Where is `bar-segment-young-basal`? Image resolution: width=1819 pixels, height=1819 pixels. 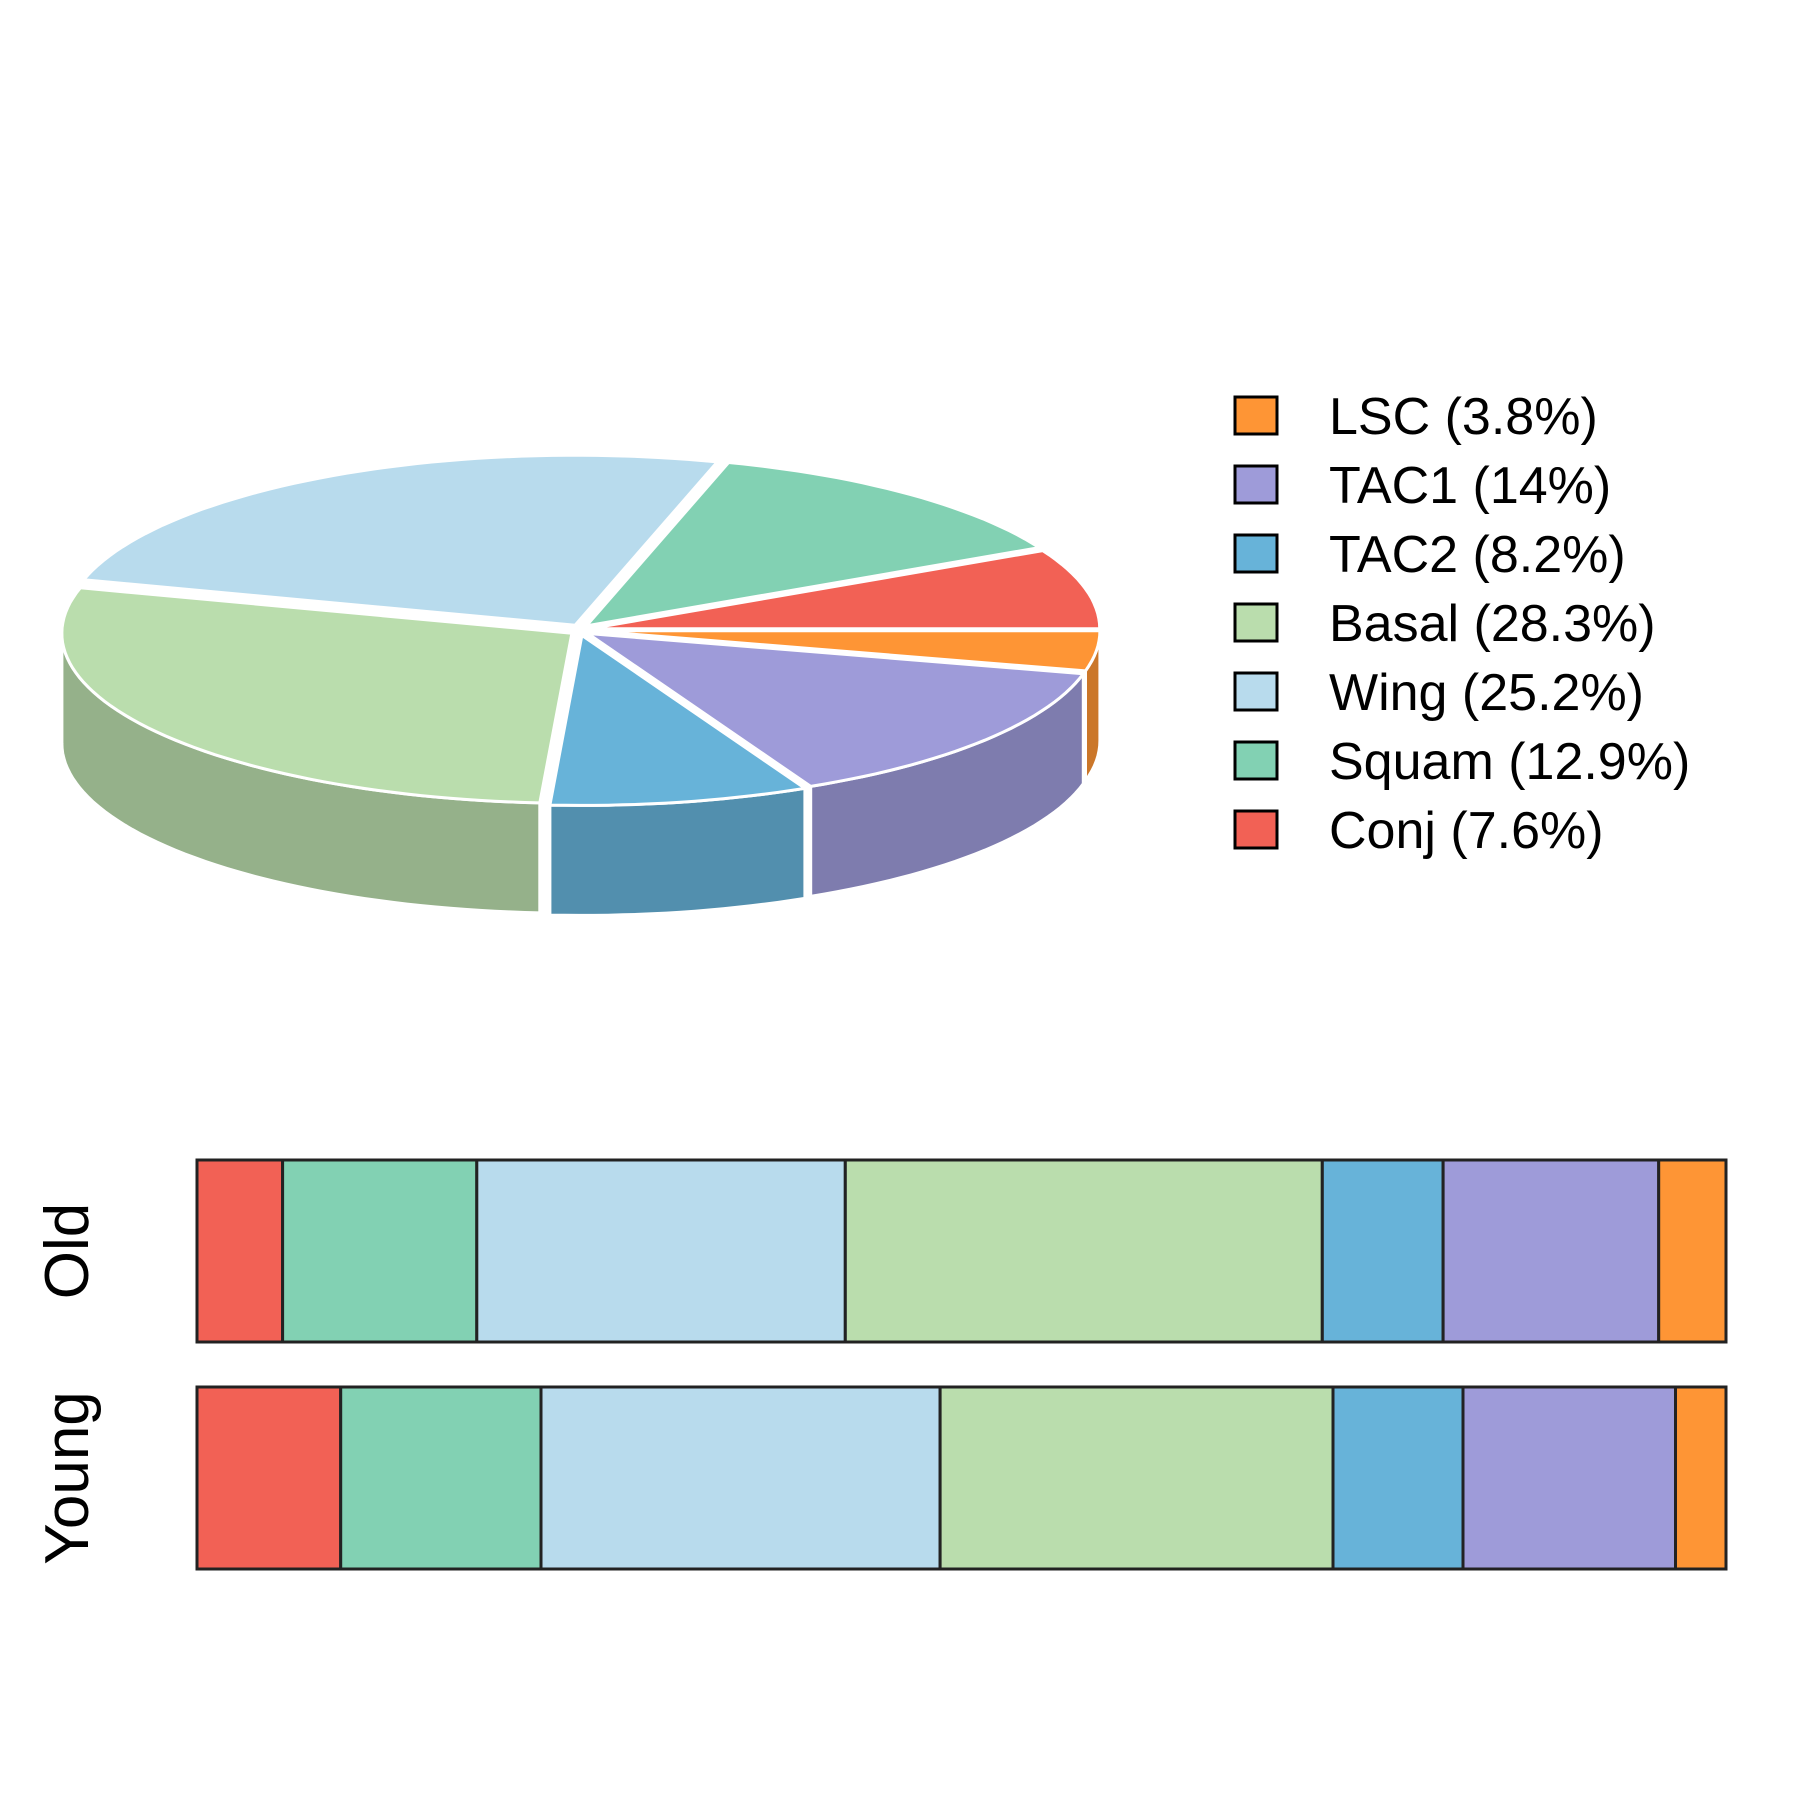
bar-segment-young-basal is located at coordinates (1136, 1478).